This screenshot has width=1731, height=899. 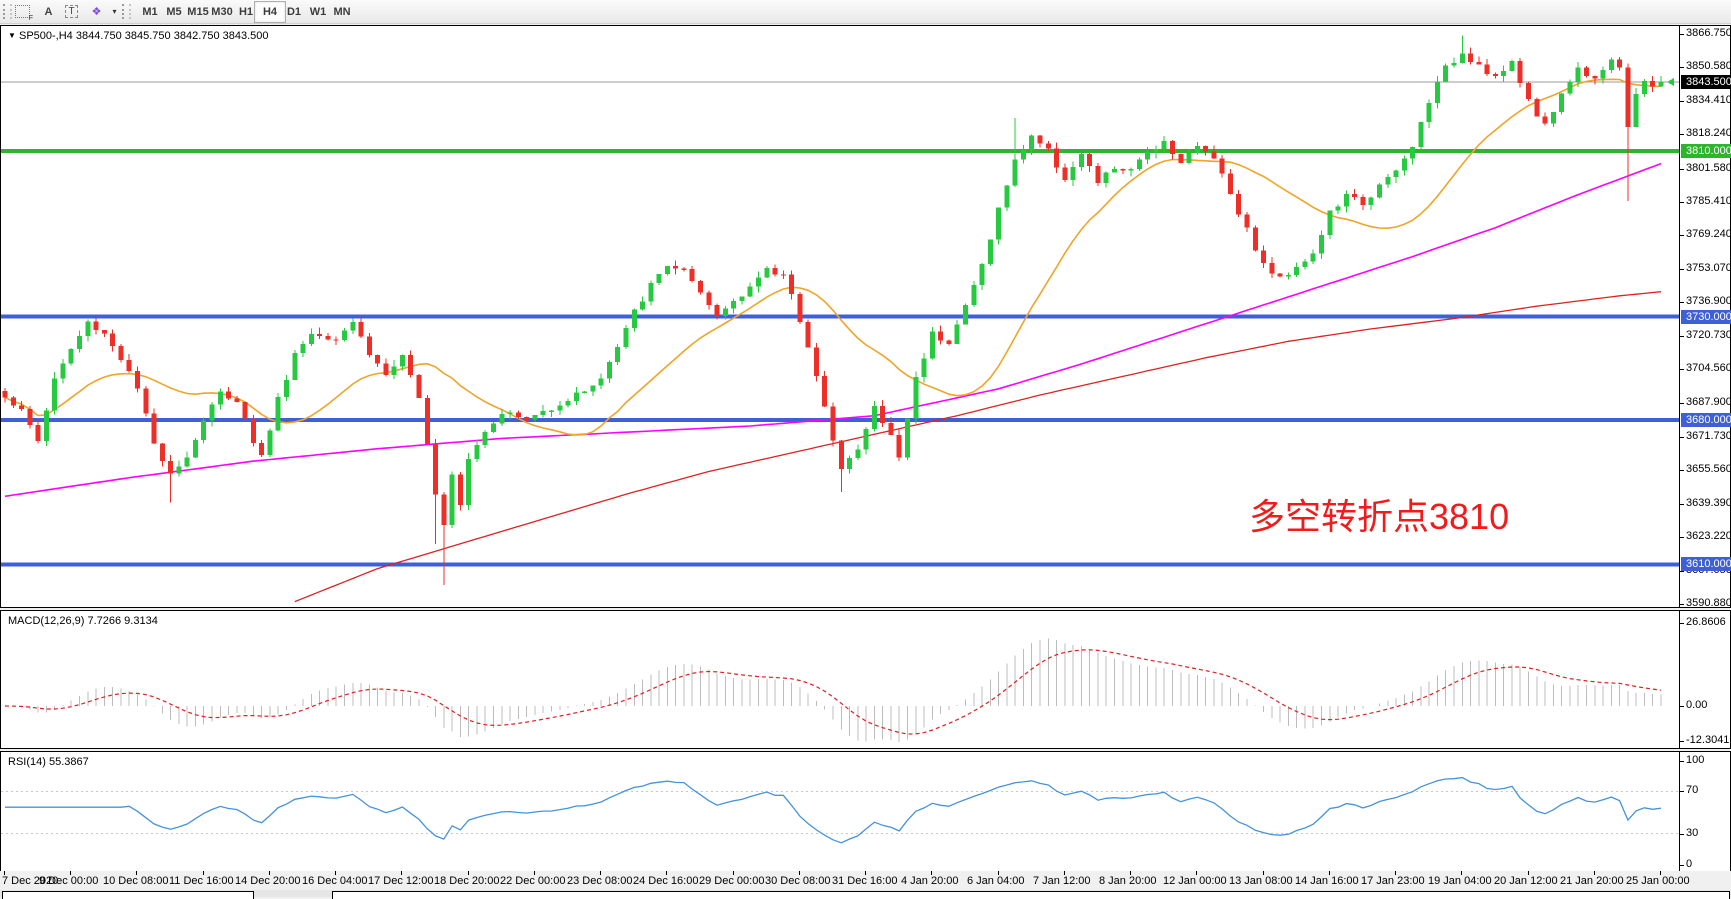 What do you see at coordinates (48, 762) in the screenshot?
I see `rsi-label: RSI(14) 55.3867` at bounding box center [48, 762].